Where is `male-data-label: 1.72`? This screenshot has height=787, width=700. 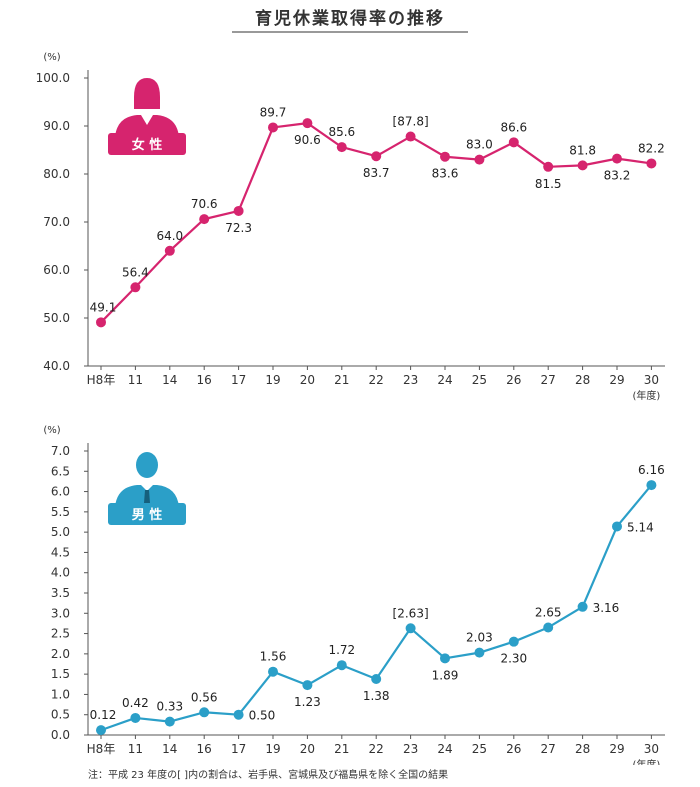 male-data-label: 1.72 is located at coordinates (341, 650).